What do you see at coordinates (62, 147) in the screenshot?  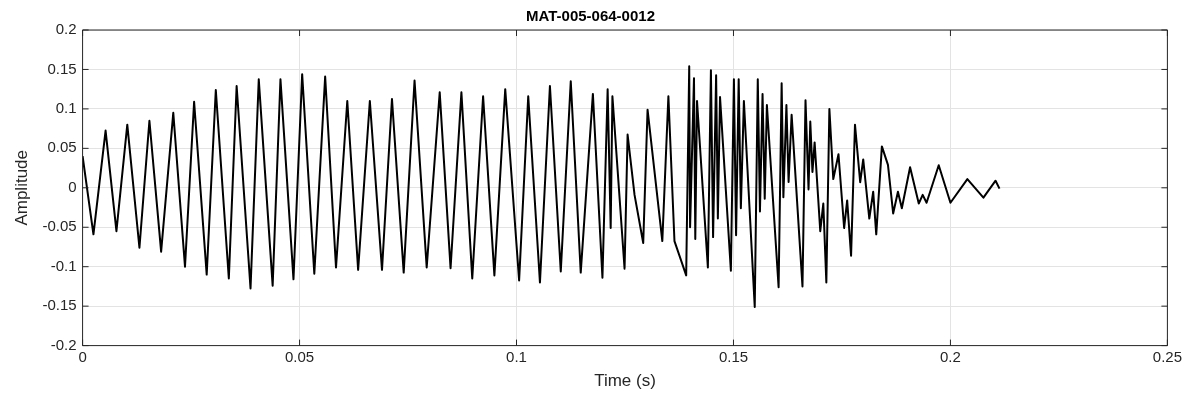 I see `y-tick-label: 0.05` at bounding box center [62, 147].